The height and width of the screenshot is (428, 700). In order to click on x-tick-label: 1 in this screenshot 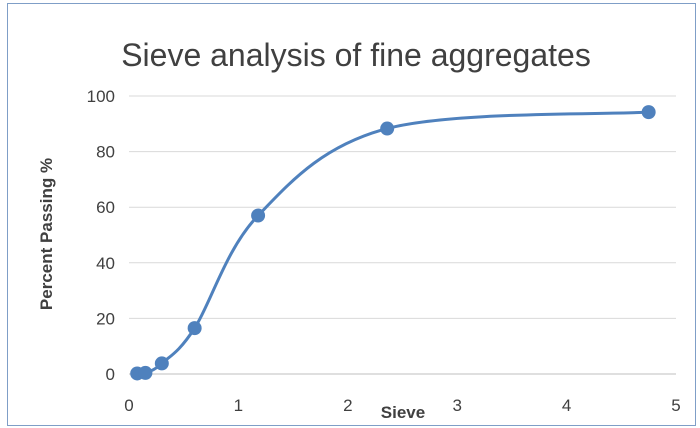, I will do `click(238, 405)`.